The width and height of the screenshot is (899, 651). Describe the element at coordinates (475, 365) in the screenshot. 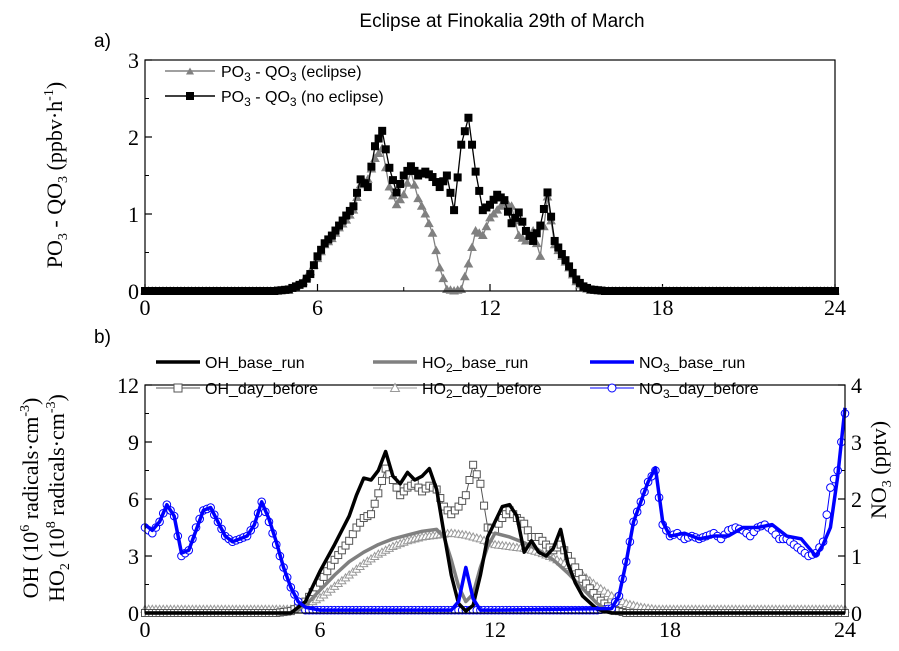

I see `legend-label-ho2-base: HO2_base_run` at that location.